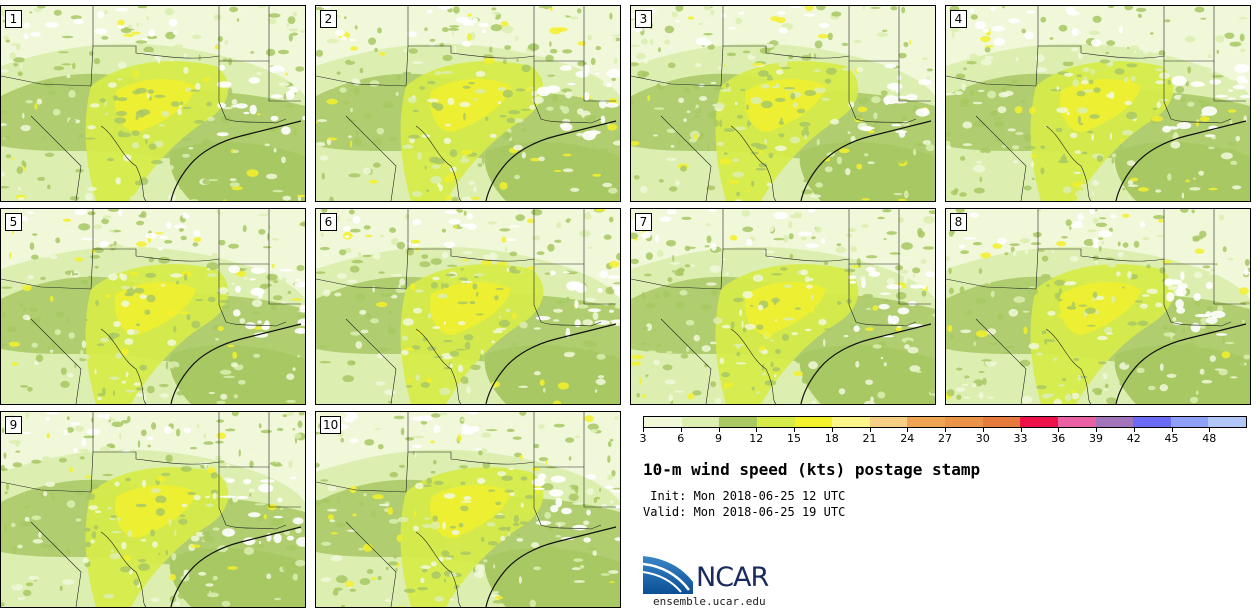  Describe the element at coordinates (794, 438) in the screenshot. I see `colorbar-tick-label: 15` at that location.